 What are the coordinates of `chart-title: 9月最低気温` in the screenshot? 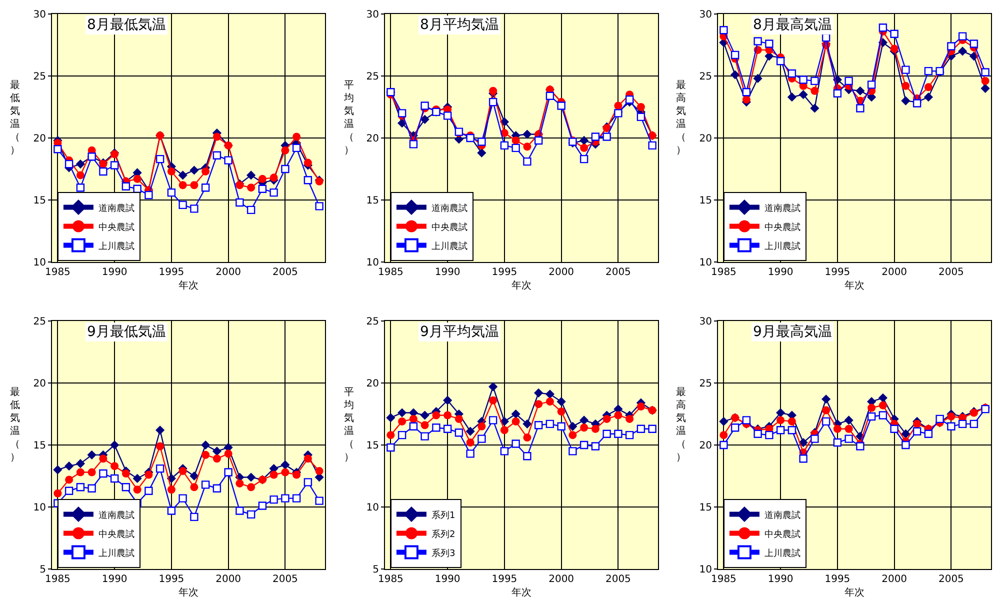 It's located at (126, 332).